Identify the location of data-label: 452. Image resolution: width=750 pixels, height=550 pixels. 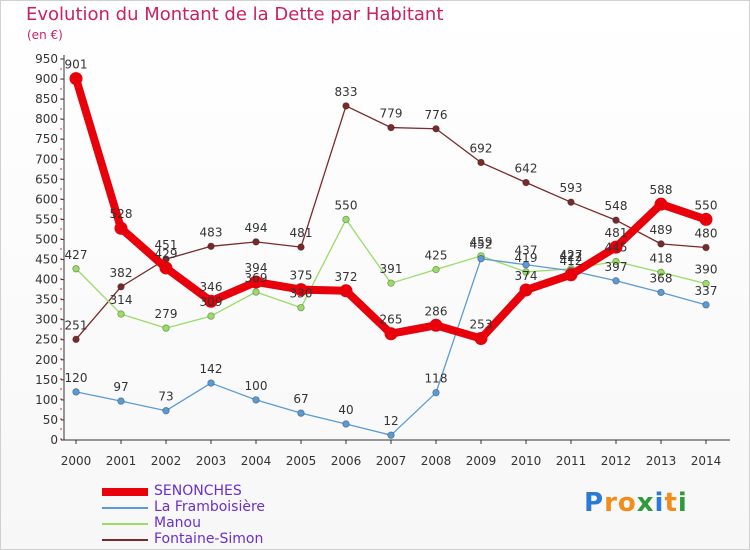
(481, 245).